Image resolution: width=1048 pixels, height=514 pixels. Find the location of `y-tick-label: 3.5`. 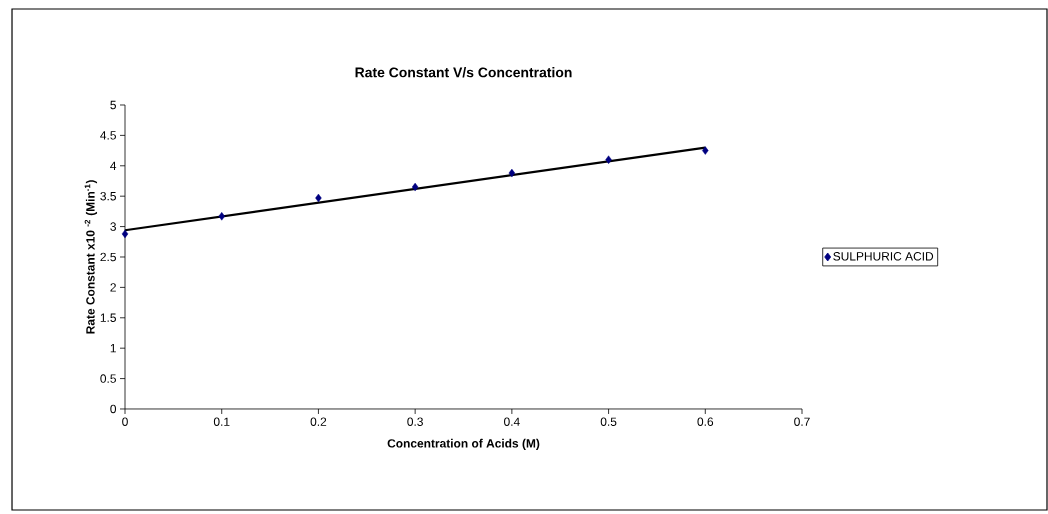

y-tick-label: 3.5 is located at coordinates (108, 196).